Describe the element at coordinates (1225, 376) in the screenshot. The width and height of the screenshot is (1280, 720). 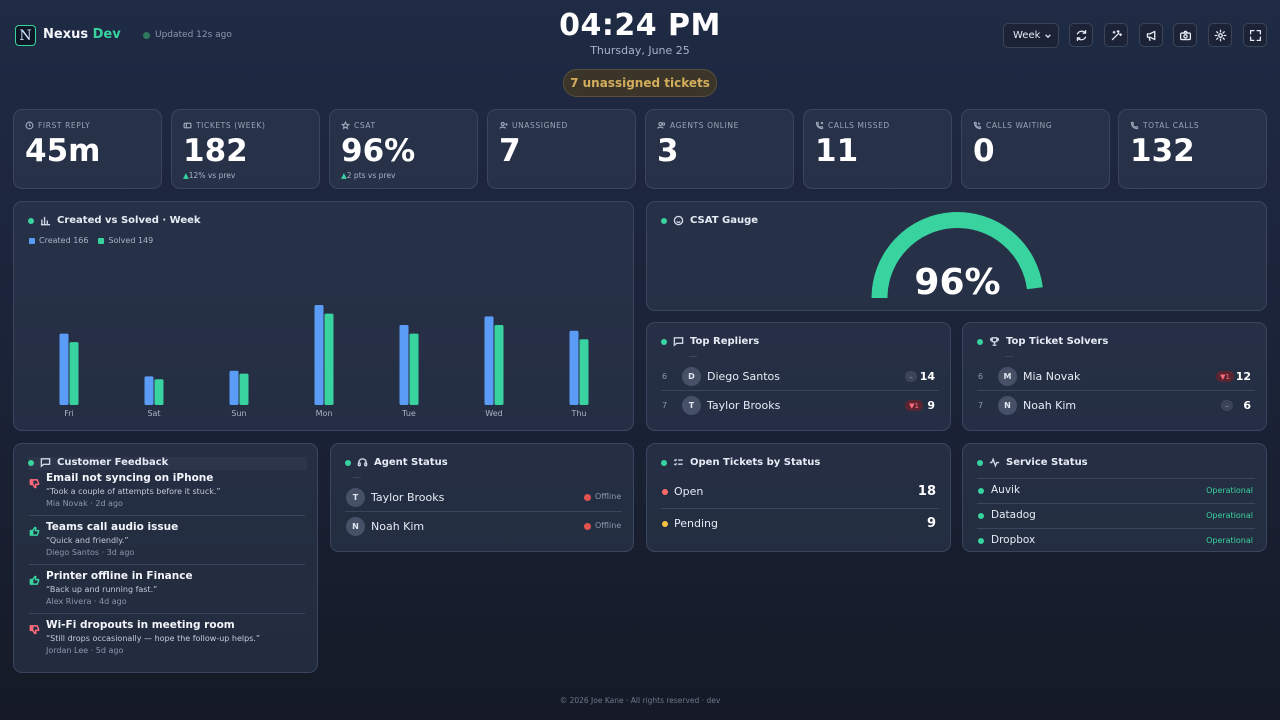
I see `rank-delta: ▼1` at that location.